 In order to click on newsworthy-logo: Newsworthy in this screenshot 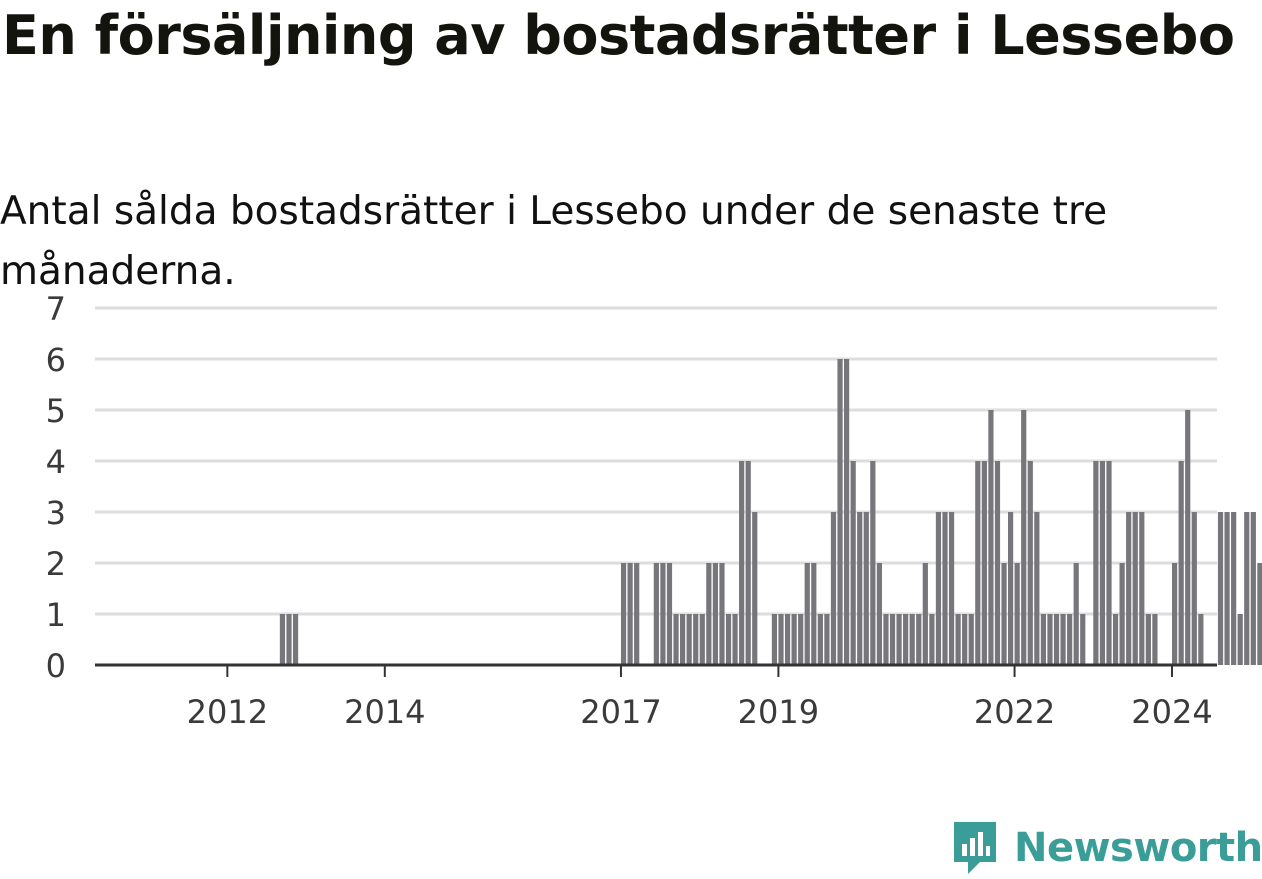, I will do `click(1106, 848)`.